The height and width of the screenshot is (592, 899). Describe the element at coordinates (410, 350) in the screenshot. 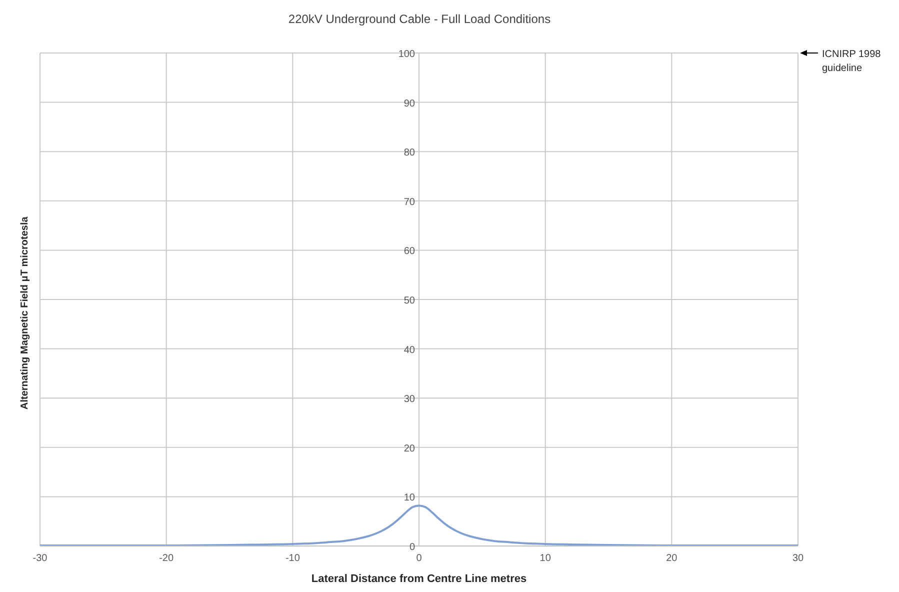

I see `y-tick-label: 40` at that location.